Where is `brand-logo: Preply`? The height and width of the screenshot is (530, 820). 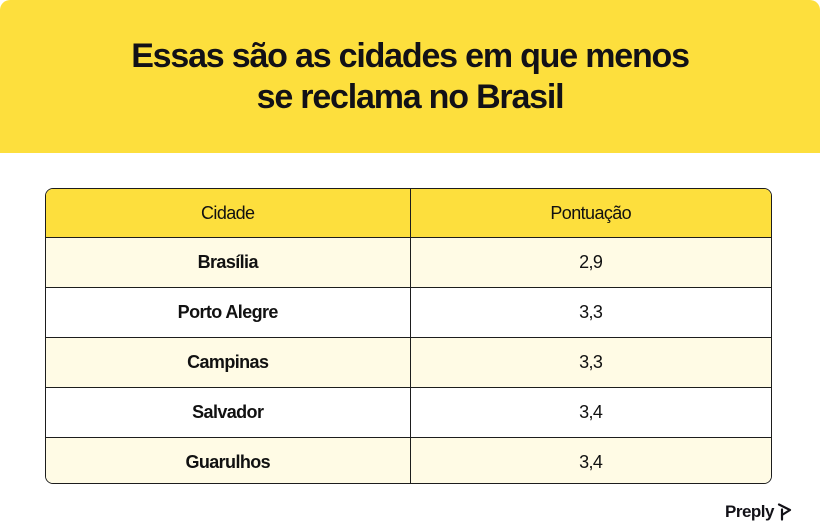
brand-logo: Preply is located at coordinates (758, 512).